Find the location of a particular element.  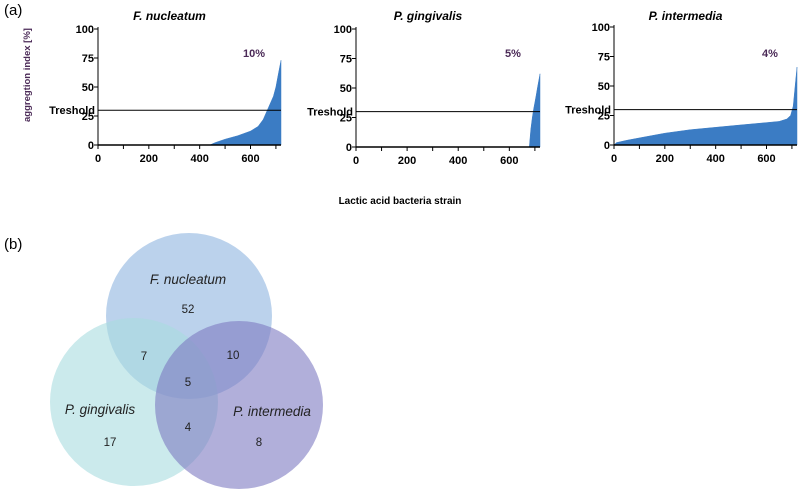

set-label: P. intermedia is located at coordinates (272, 411).